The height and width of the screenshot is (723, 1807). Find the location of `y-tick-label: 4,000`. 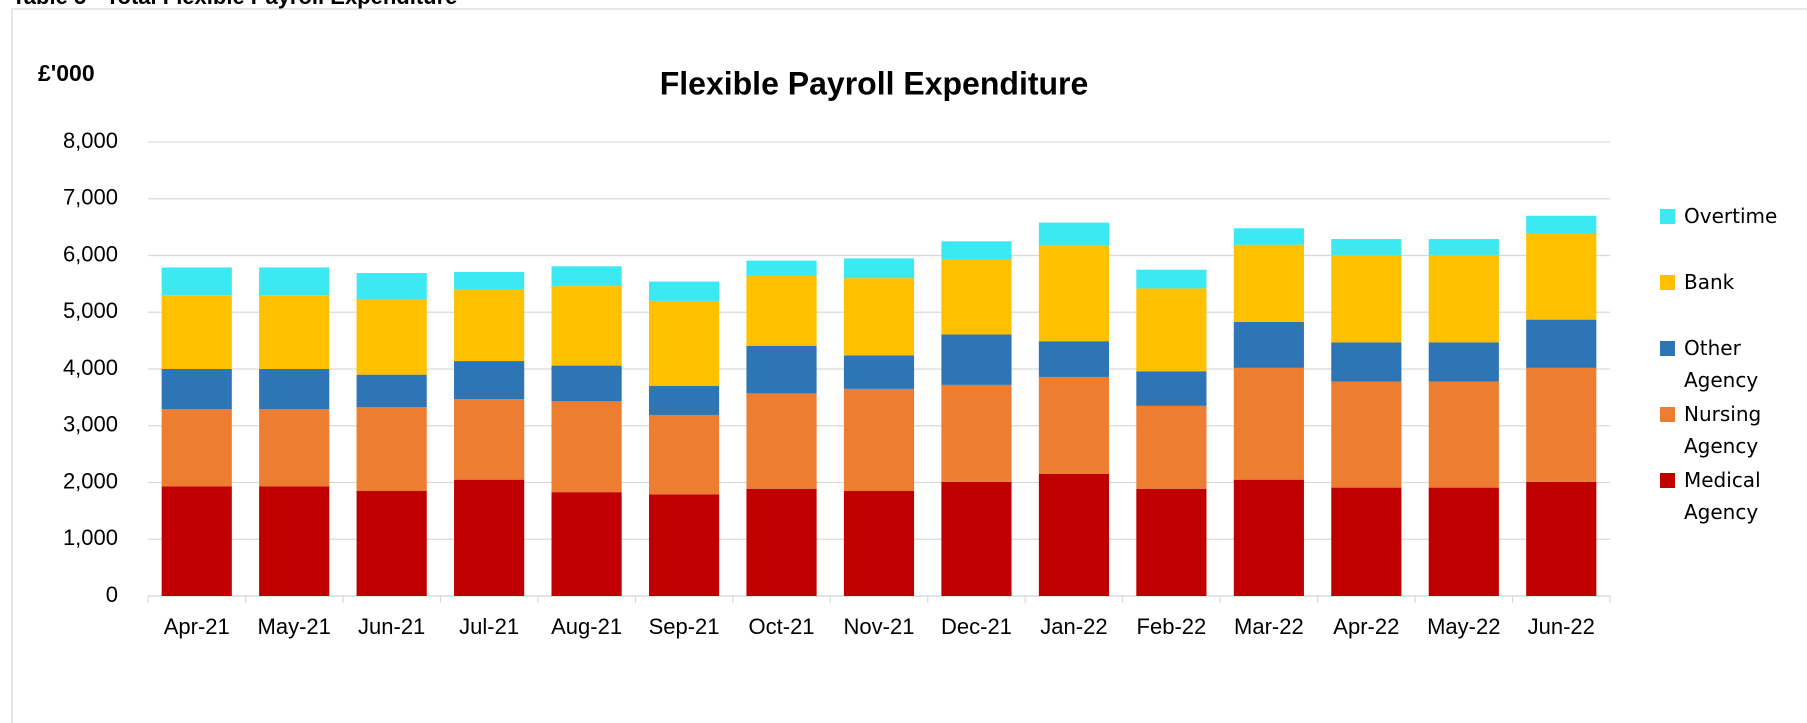

y-tick-label: 4,000 is located at coordinates (90, 367).